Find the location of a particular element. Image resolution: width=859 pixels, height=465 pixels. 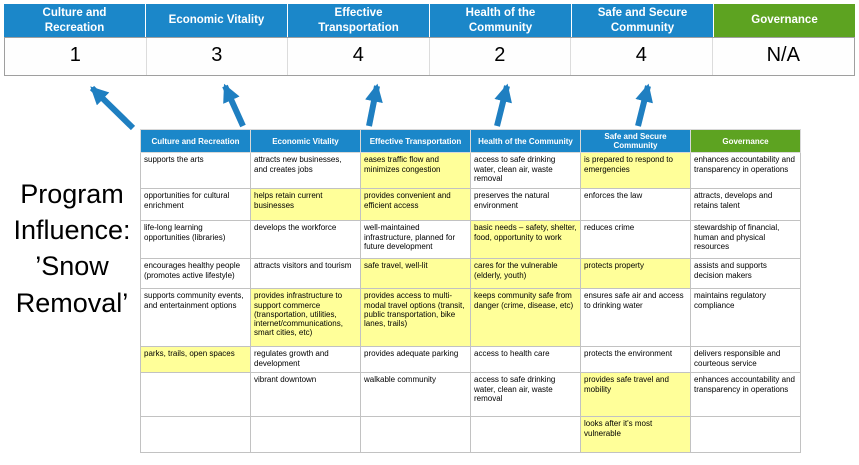

matrix-header-economic-vitality: Economic Vitality is located at coordinates (305, 141).